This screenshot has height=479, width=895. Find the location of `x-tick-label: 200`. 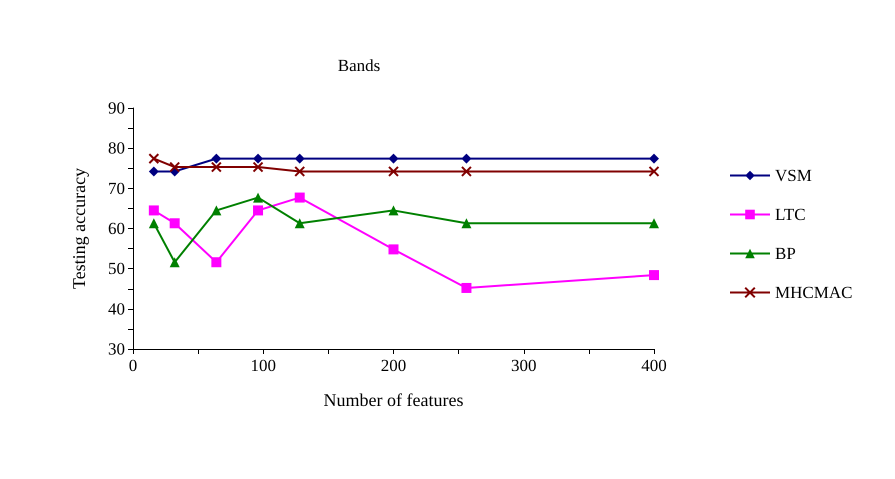

x-tick-label: 200 is located at coordinates (393, 365).